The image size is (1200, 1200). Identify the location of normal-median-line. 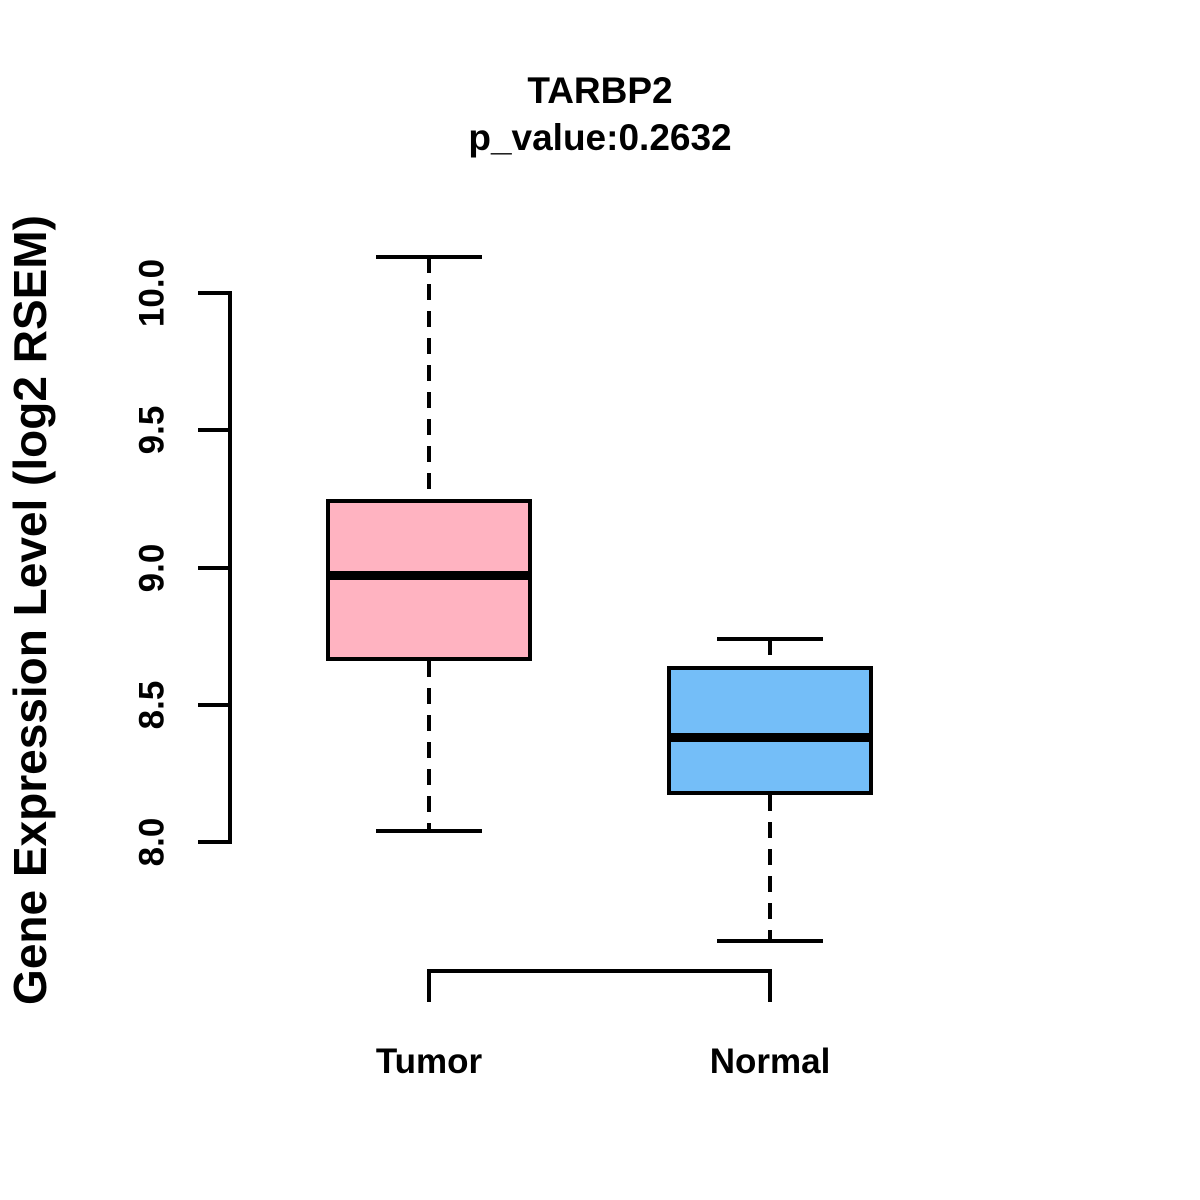
(770, 738).